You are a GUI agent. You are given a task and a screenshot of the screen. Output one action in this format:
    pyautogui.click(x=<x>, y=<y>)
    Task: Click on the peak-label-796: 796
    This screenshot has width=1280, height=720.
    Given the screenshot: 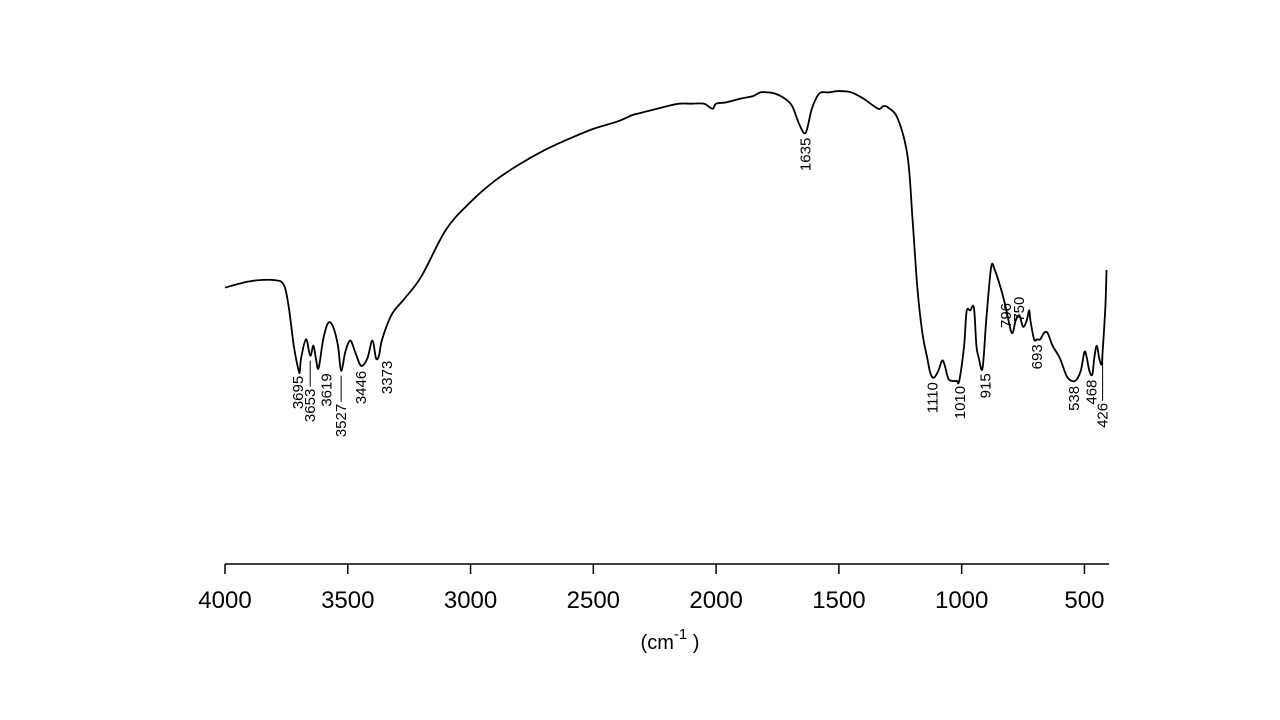 What is the action you would take?
    pyautogui.click(x=1006, y=315)
    